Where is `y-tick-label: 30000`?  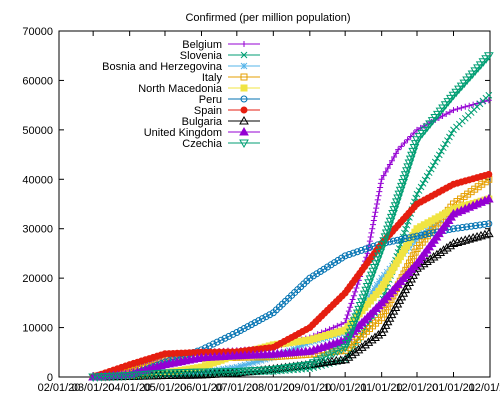 y-tick-label: 30000 is located at coordinates (37, 230).